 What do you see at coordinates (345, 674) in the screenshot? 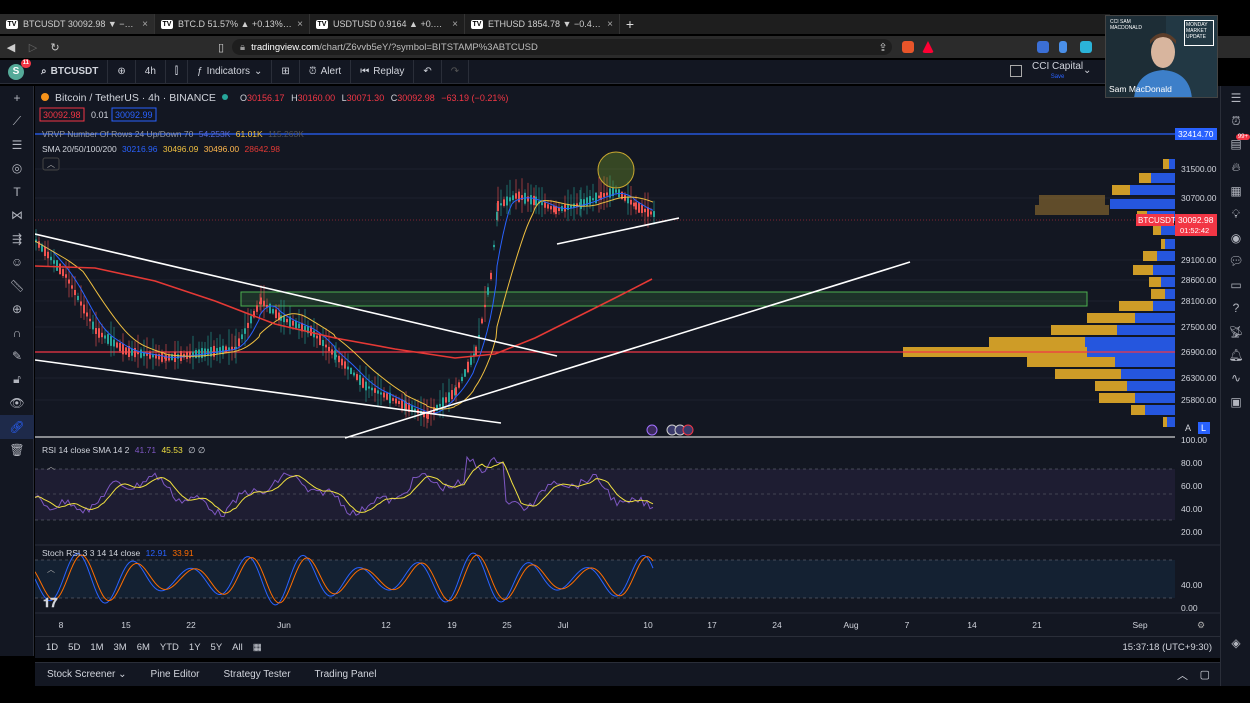
I see `tab-trading-panel: Trading Panel` at bounding box center [345, 674].